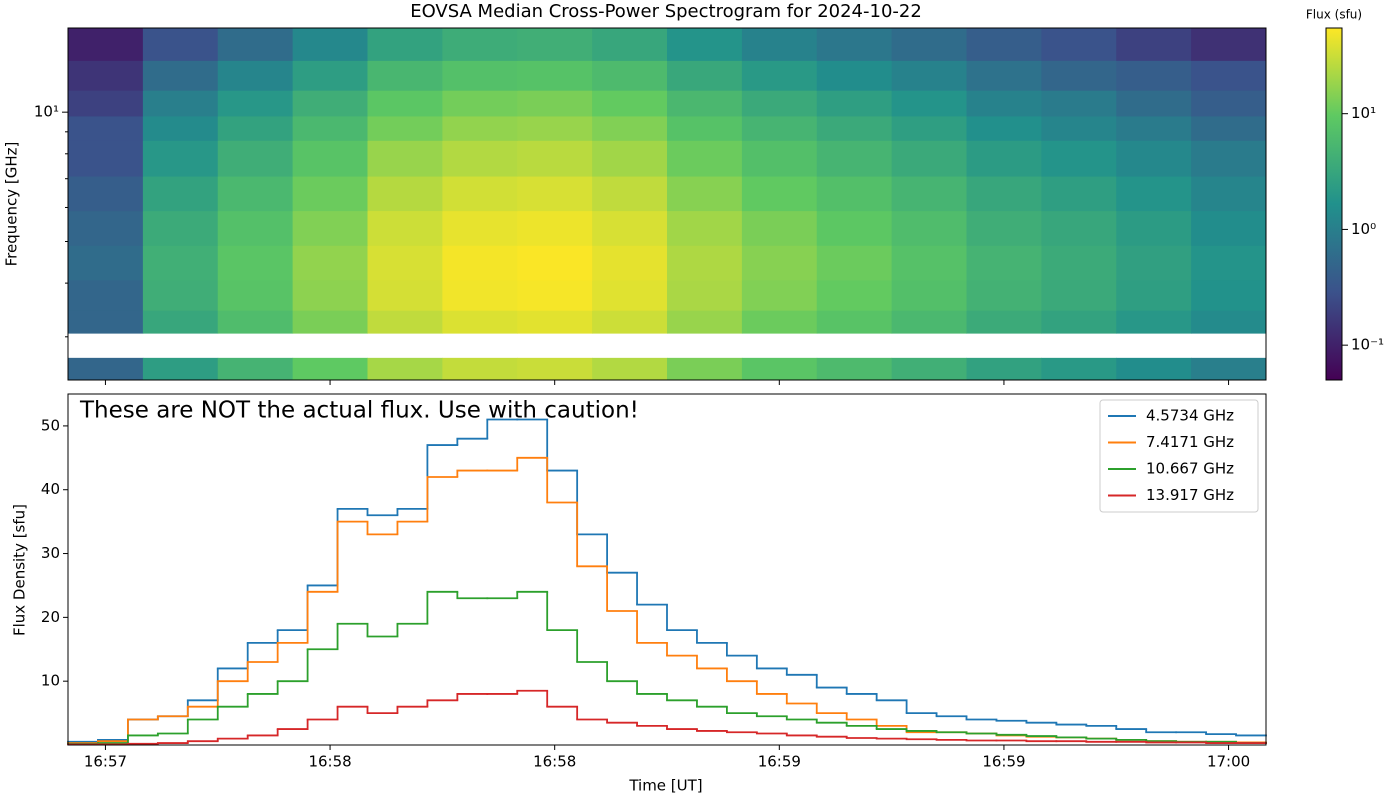 Image resolution: width=1400 pixels, height=800 pixels. What do you see at coordinates (50, 425) in the screenshot?
I see `y-tick-label: 50` at bounding box center [50, 425].